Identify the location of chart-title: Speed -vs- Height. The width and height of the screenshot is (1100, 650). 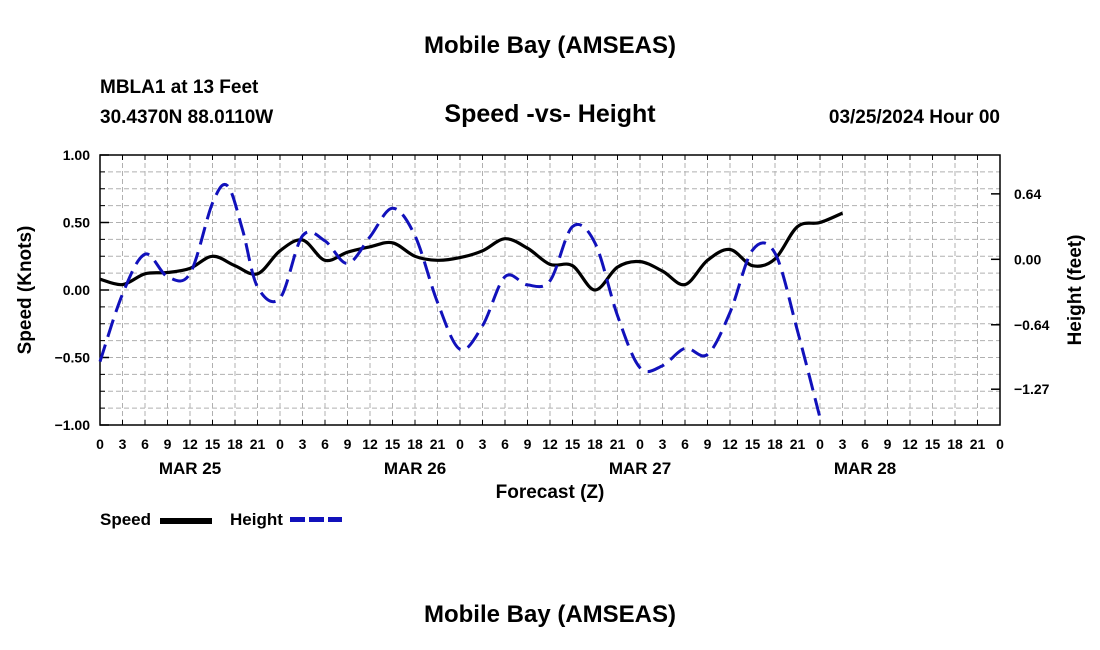
(550, 114).